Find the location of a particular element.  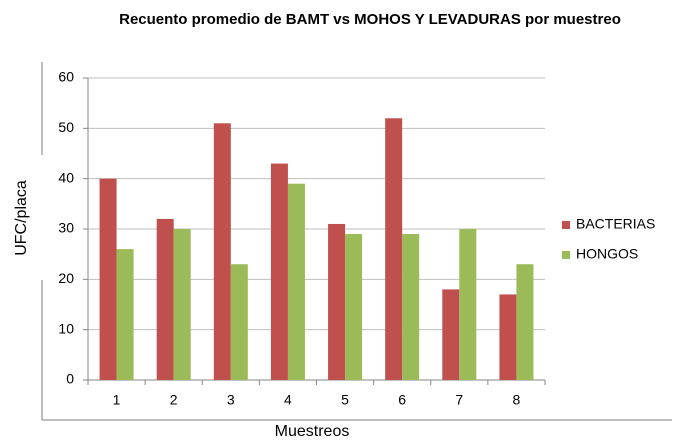

y-tick-label: 10 is located at coordinates (66, 328).